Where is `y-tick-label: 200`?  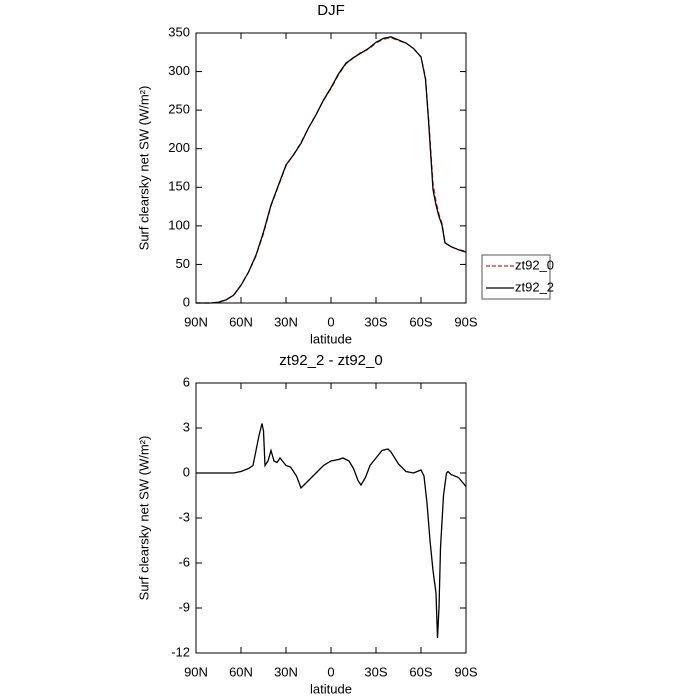 y-tick-label: 200 is located at coordinates (179, 147).